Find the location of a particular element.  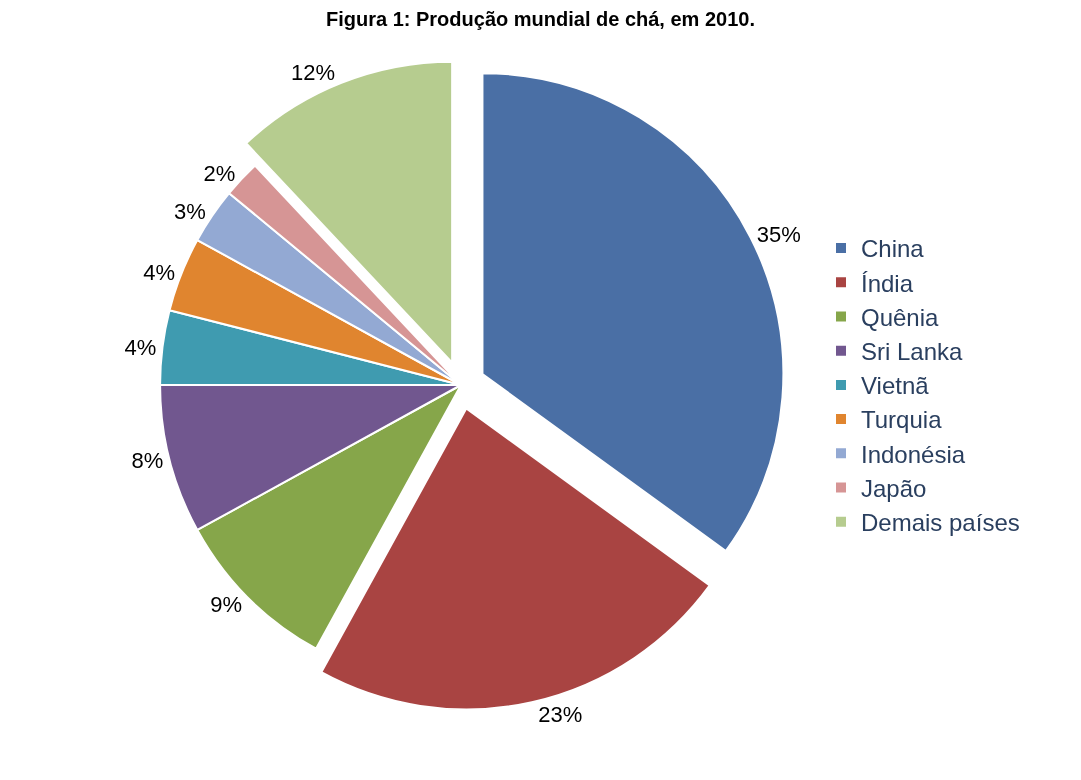

legend-label: Índia is located at coordinates (887, 283).